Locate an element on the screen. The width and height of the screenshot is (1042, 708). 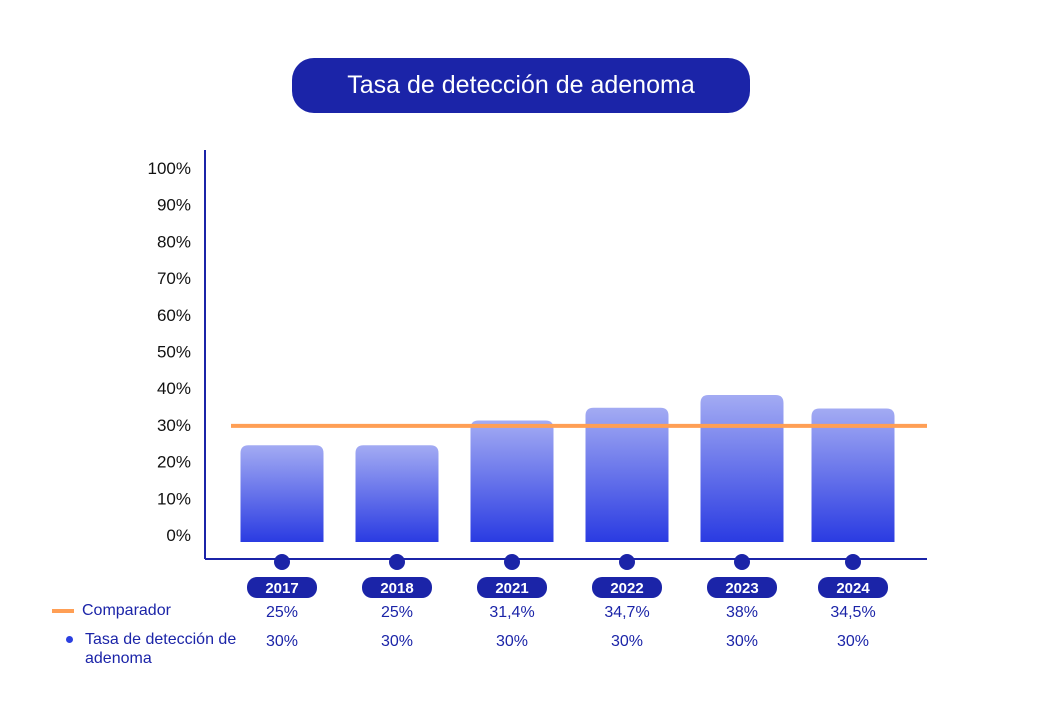
data-label-adenoma: 34,5% is located at coordinates (852, 612).